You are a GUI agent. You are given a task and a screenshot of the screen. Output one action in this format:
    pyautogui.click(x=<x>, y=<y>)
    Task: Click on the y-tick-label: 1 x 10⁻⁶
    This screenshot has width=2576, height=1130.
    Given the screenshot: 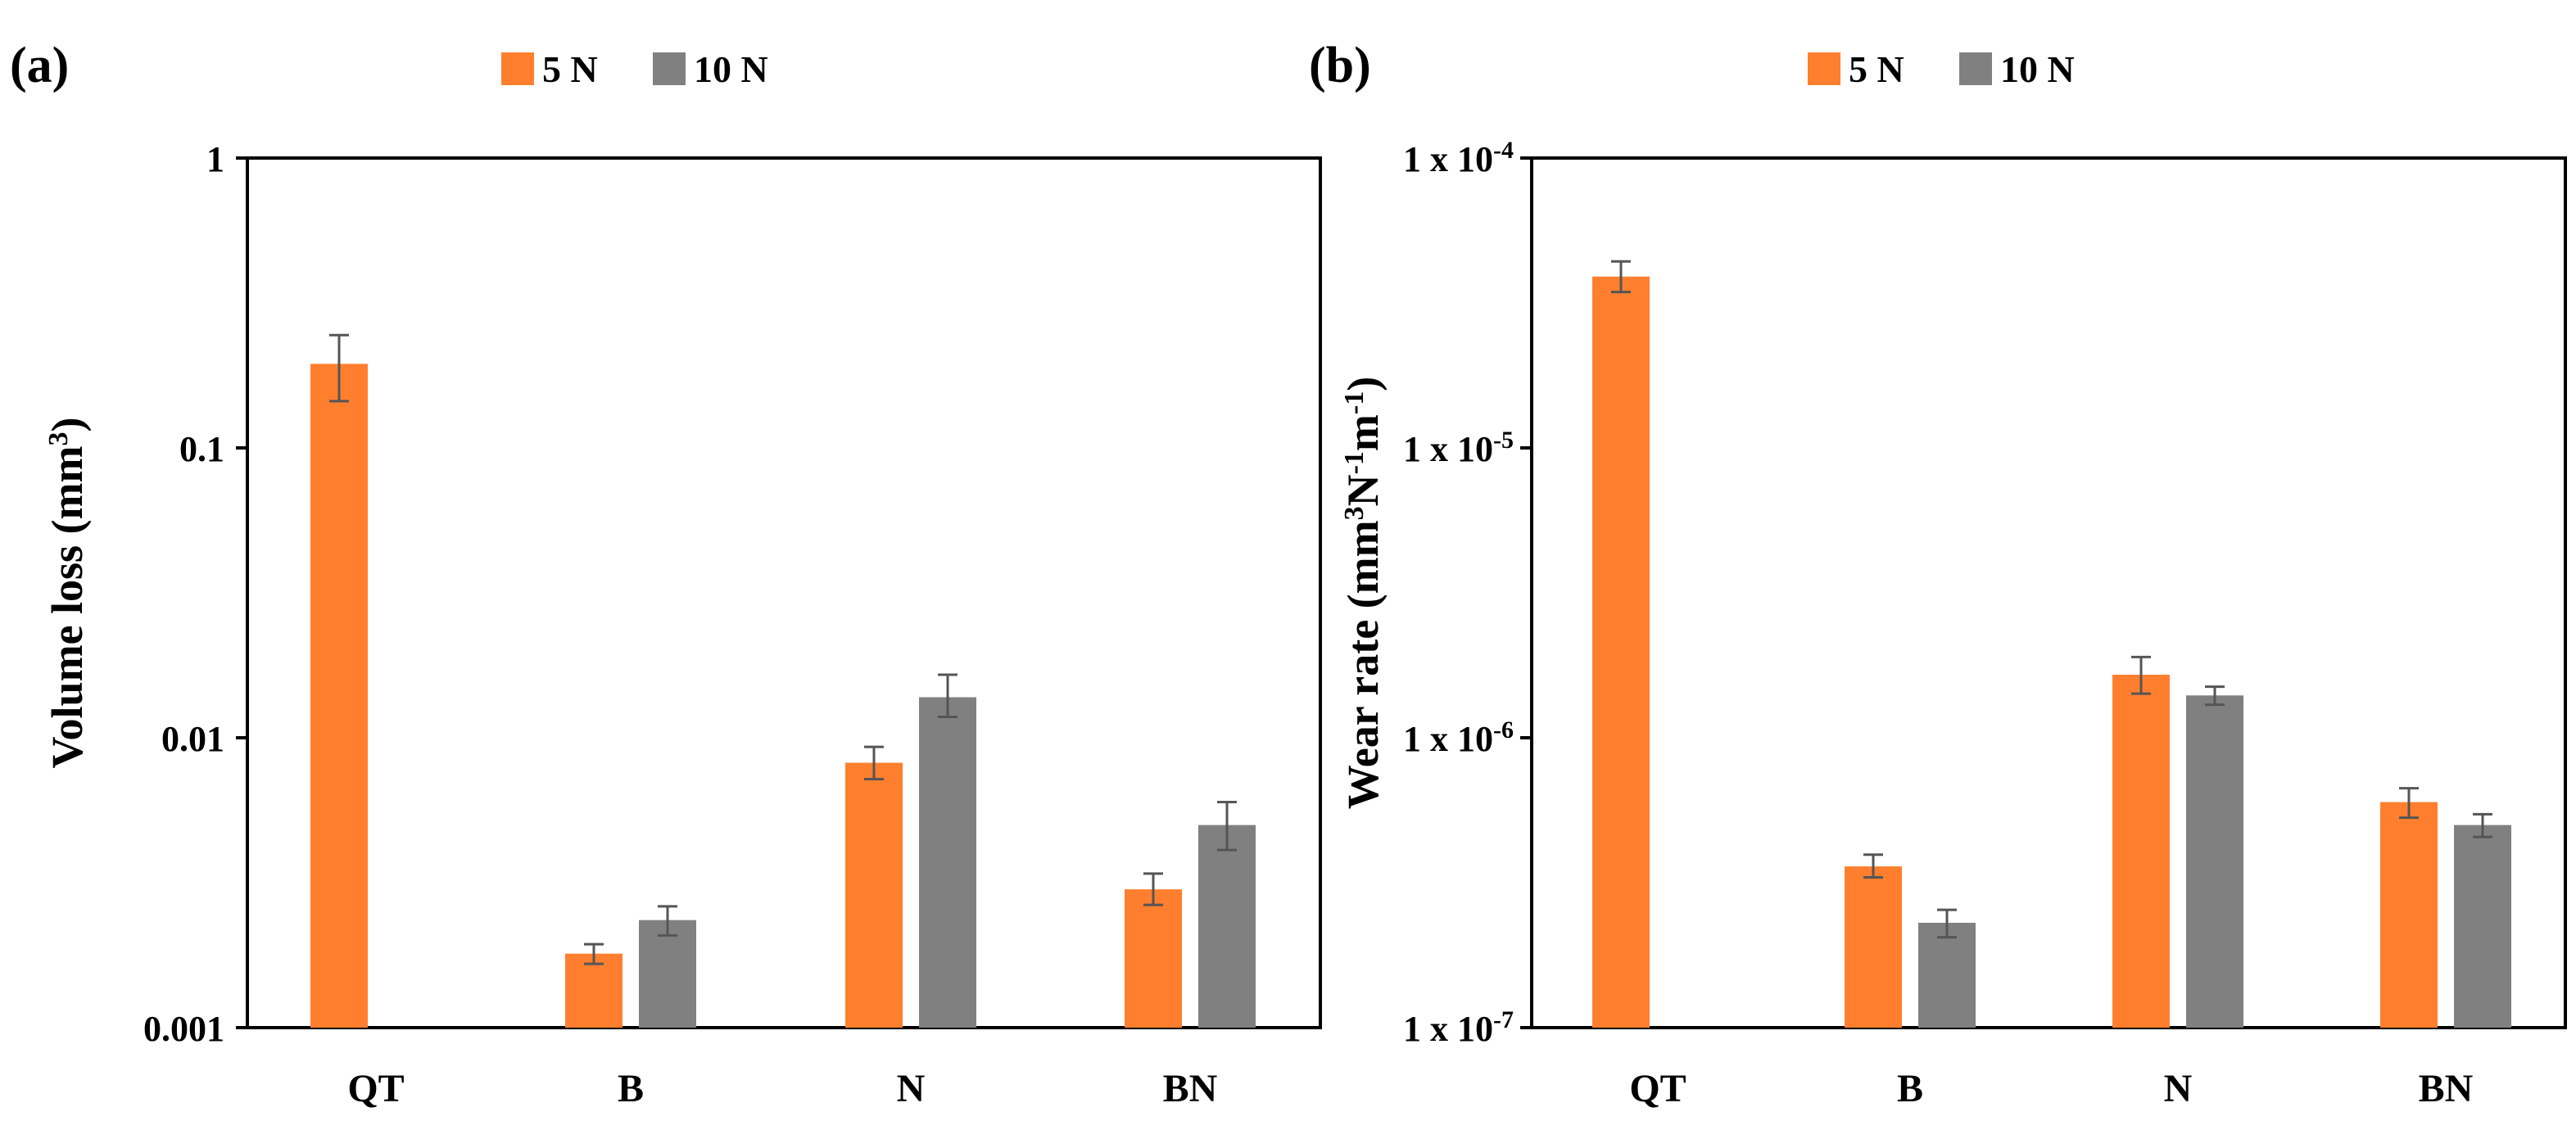 What is the action you would take?
    pyautogui.click(x=1458, y=738)
    